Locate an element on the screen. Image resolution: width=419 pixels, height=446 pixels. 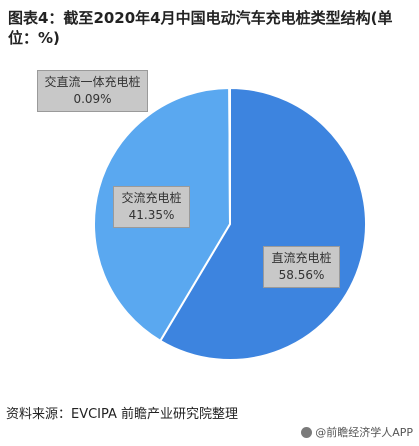
slice-label-integrated-name: 交直流一体充电桩 is located at coordinates (92, 82).